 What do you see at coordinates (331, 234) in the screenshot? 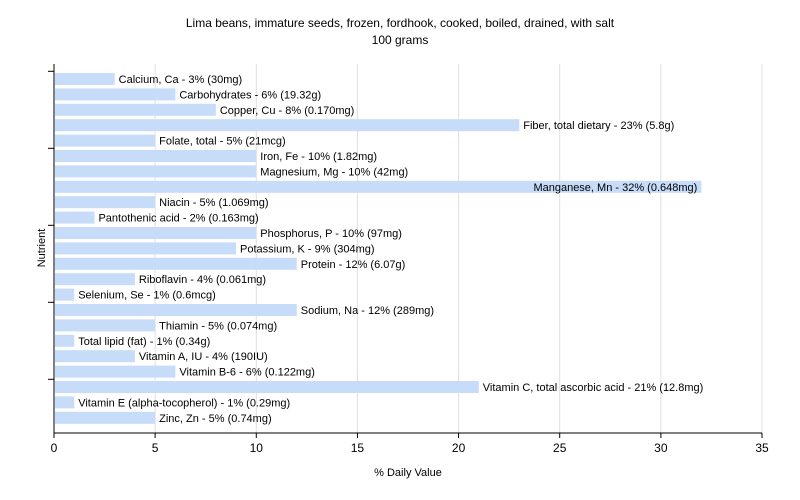
I see `bar-label: Phosphorus, P - 10% (97mg)` at bounding box center [331, 234].